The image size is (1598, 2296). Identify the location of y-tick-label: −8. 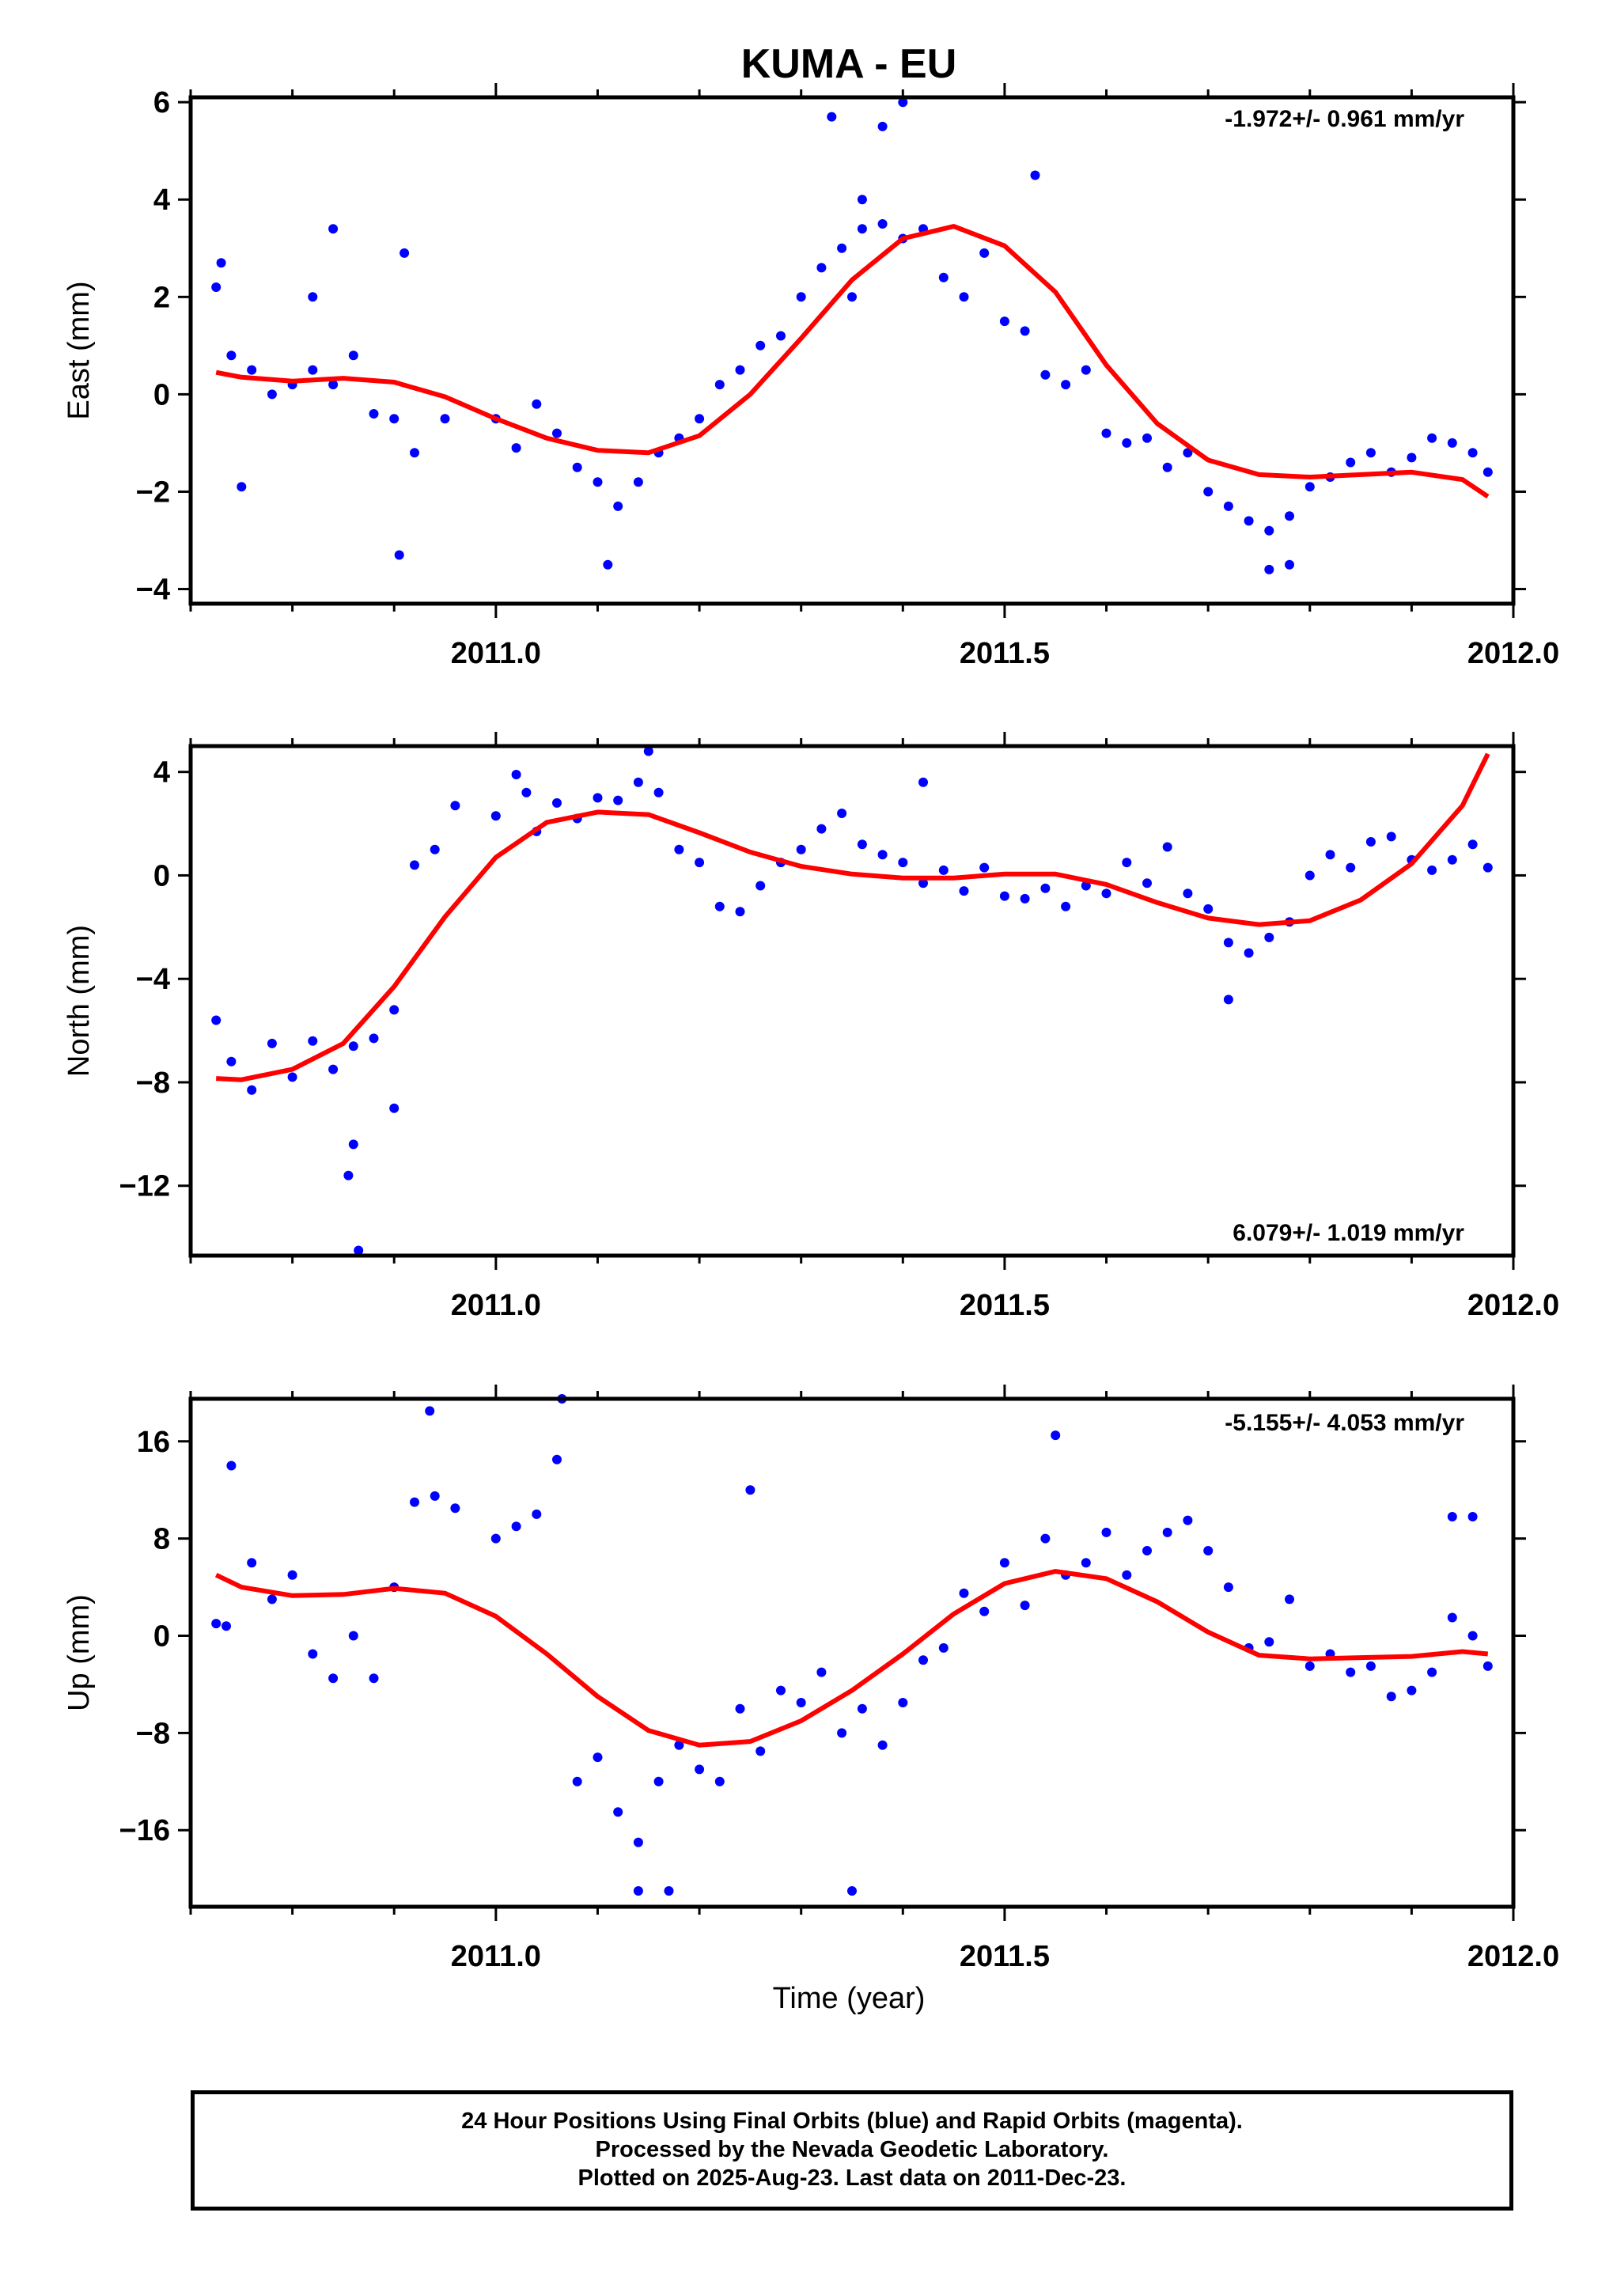
(153, 1083).